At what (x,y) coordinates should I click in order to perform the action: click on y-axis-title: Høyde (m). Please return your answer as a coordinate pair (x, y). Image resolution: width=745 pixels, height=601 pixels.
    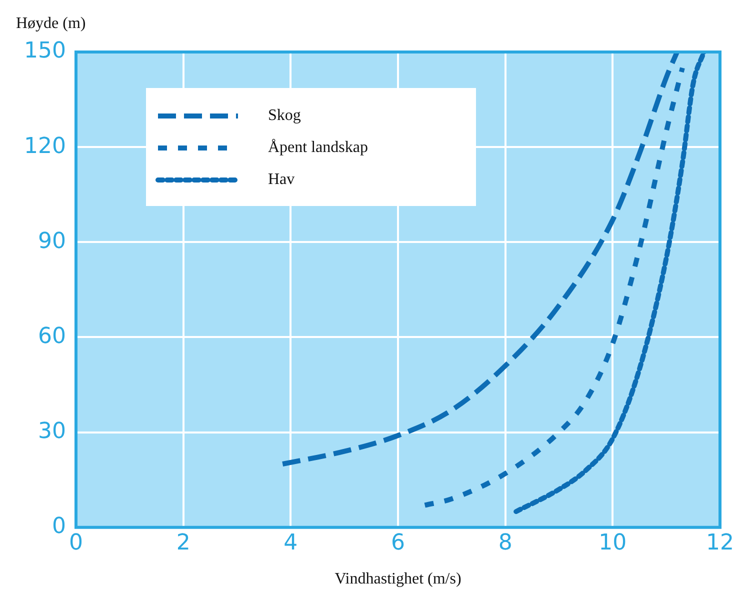
    Looking at the image, I should click on (51, 23).